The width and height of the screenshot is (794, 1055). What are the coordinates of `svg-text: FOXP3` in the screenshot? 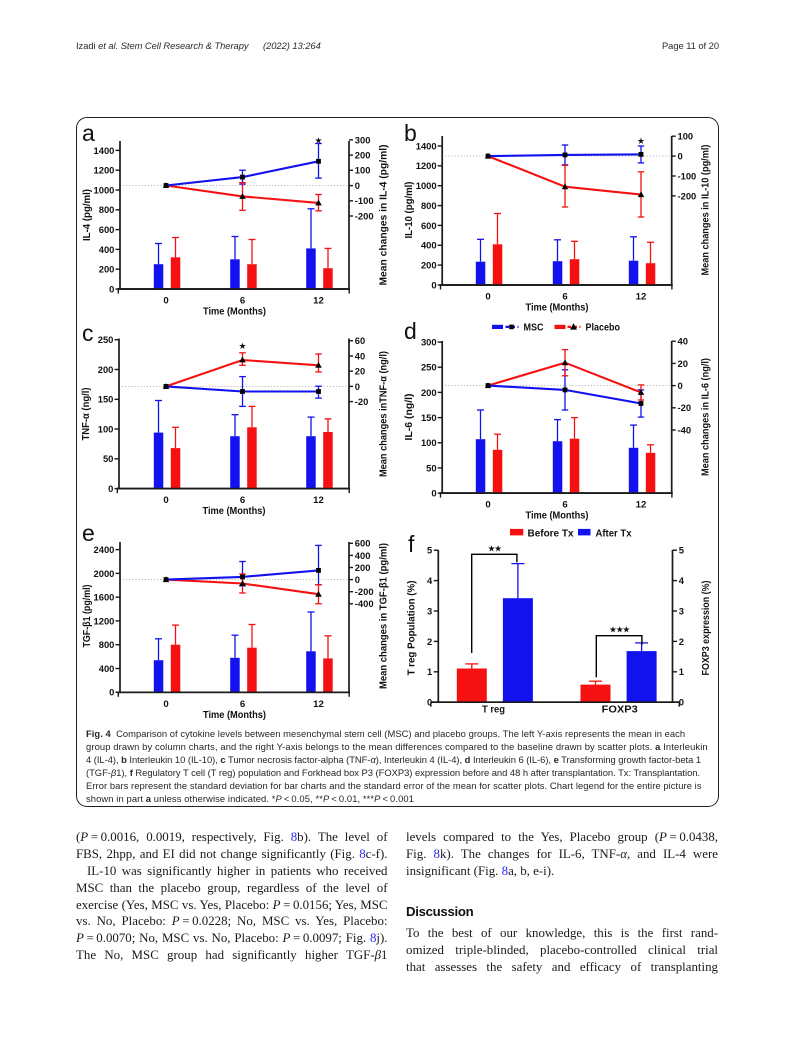 It's located at (620, 710).